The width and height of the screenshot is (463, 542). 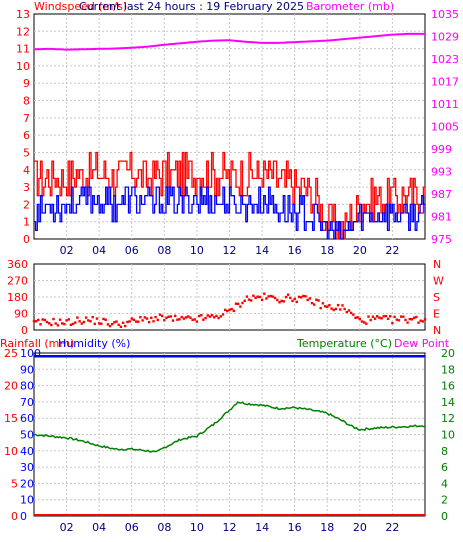 I want to click on compass-label: W, so click(x=438, y=281).